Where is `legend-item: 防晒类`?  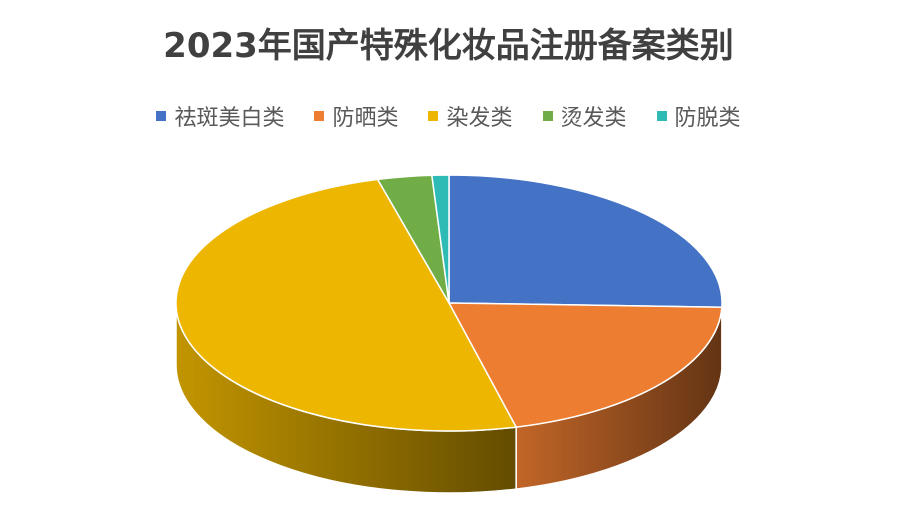 legend-item: 防晒类 is located at coordinates (356, 116).